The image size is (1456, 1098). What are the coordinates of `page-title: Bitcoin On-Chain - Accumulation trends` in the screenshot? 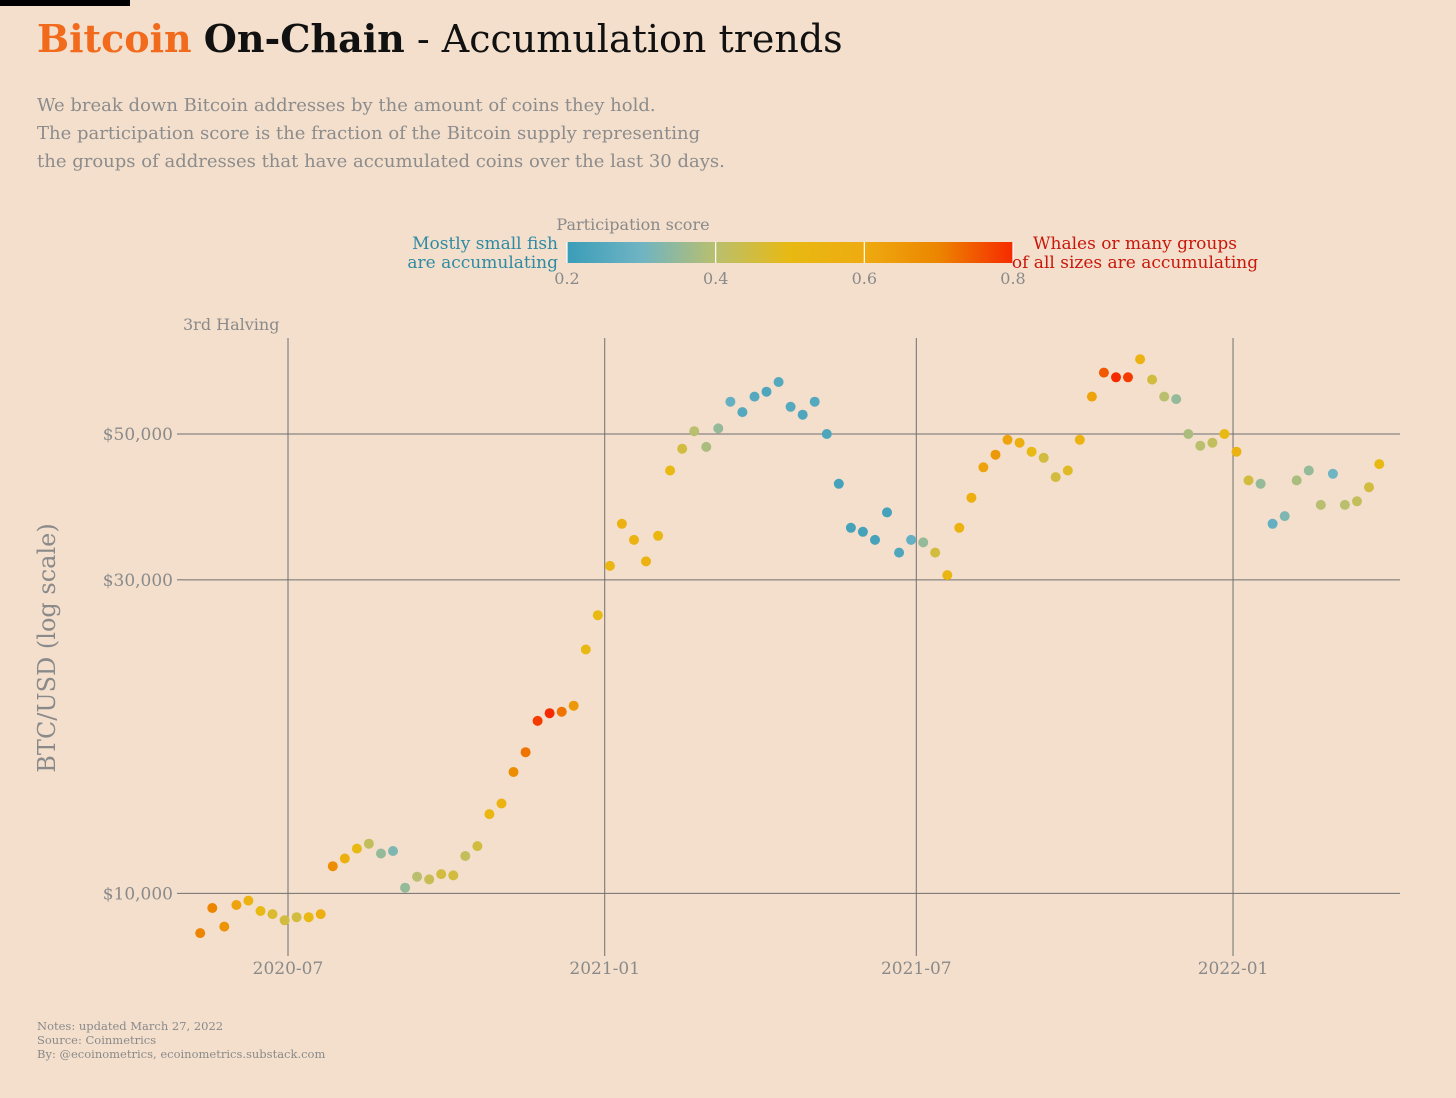 It's located at (440, 38).